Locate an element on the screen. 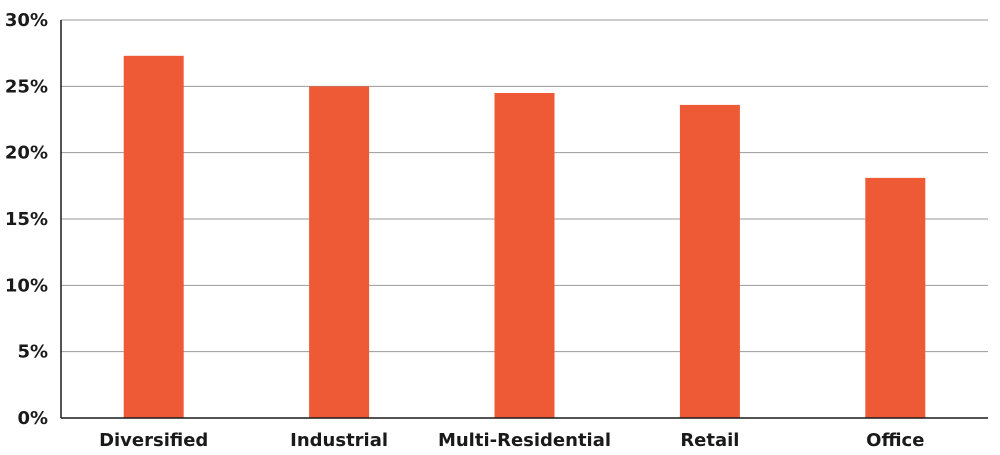 This screenshot has width=1000, height=455. y-tick-labels: 0% 5% 10% 15% 20% 25% 30% is located at coordinates (26, 219).